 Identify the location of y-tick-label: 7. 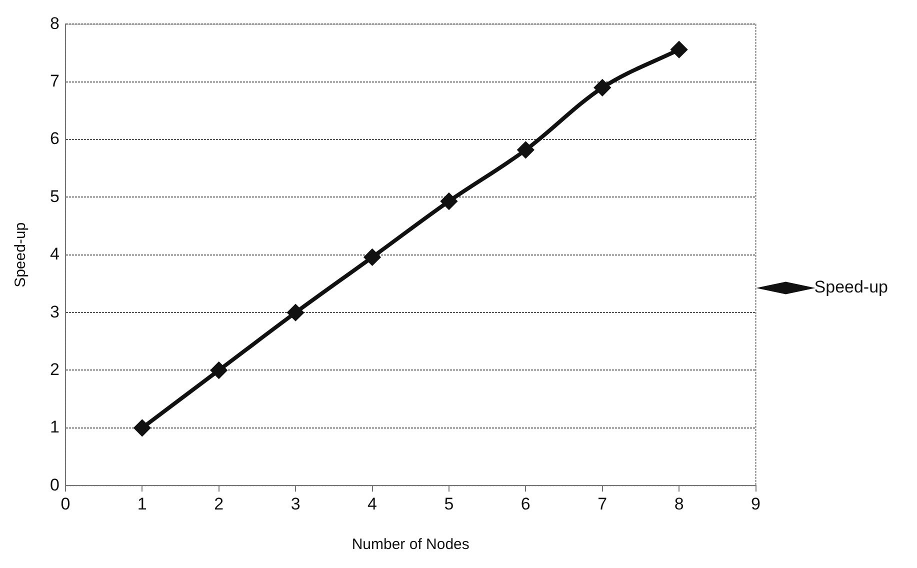
(55, 81).